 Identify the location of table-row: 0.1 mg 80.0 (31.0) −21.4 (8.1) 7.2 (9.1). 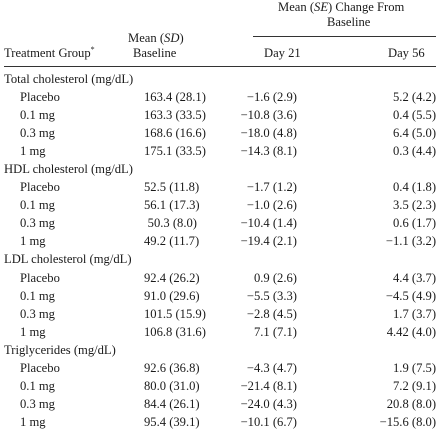
(220, 386).